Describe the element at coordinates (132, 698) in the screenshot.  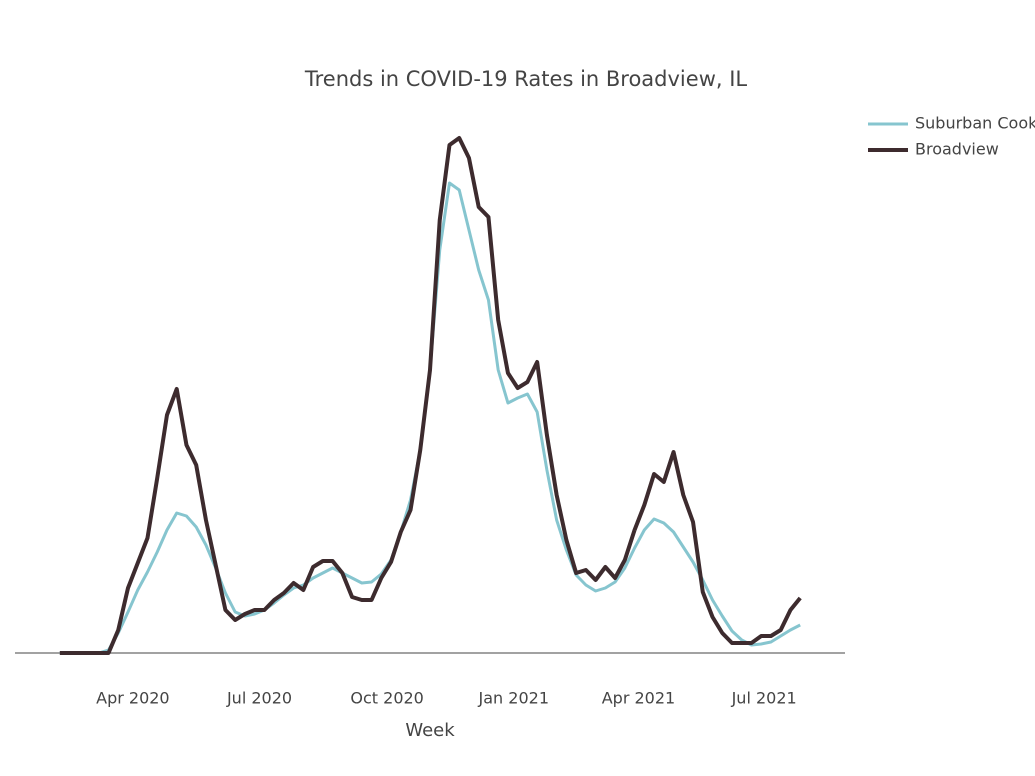
I see `x-tick-label: Apr 2020` at that location.